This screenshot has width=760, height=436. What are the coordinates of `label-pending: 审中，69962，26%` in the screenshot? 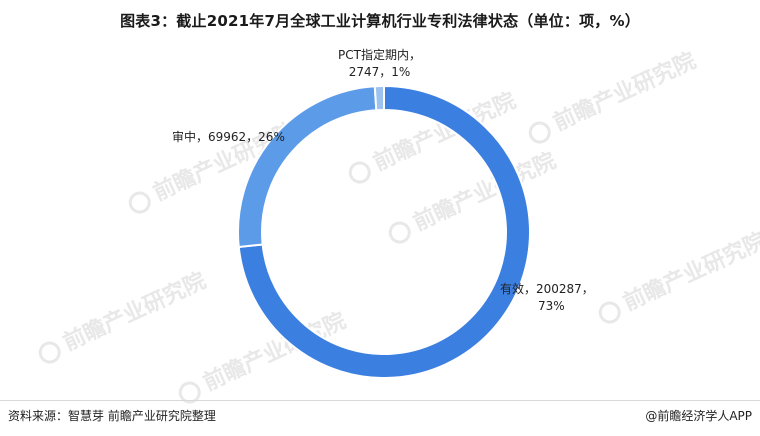 It's located at (228, 137).